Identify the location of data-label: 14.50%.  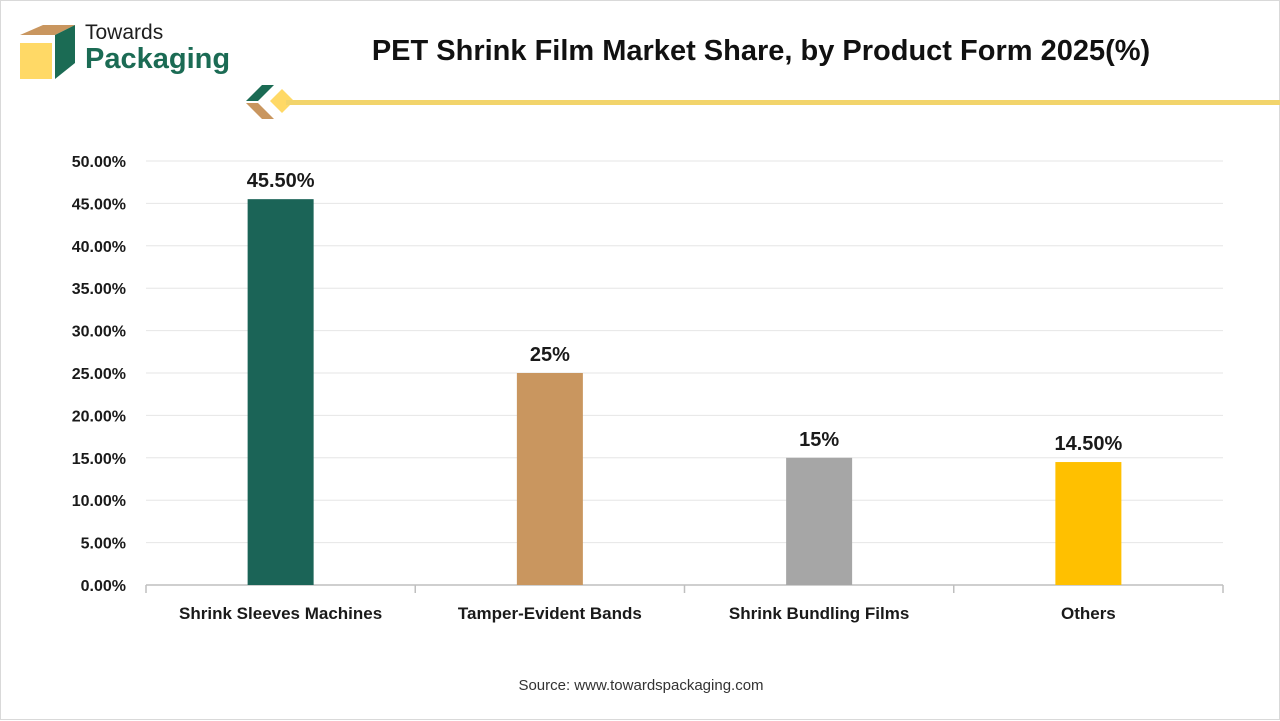
(1088, 444).